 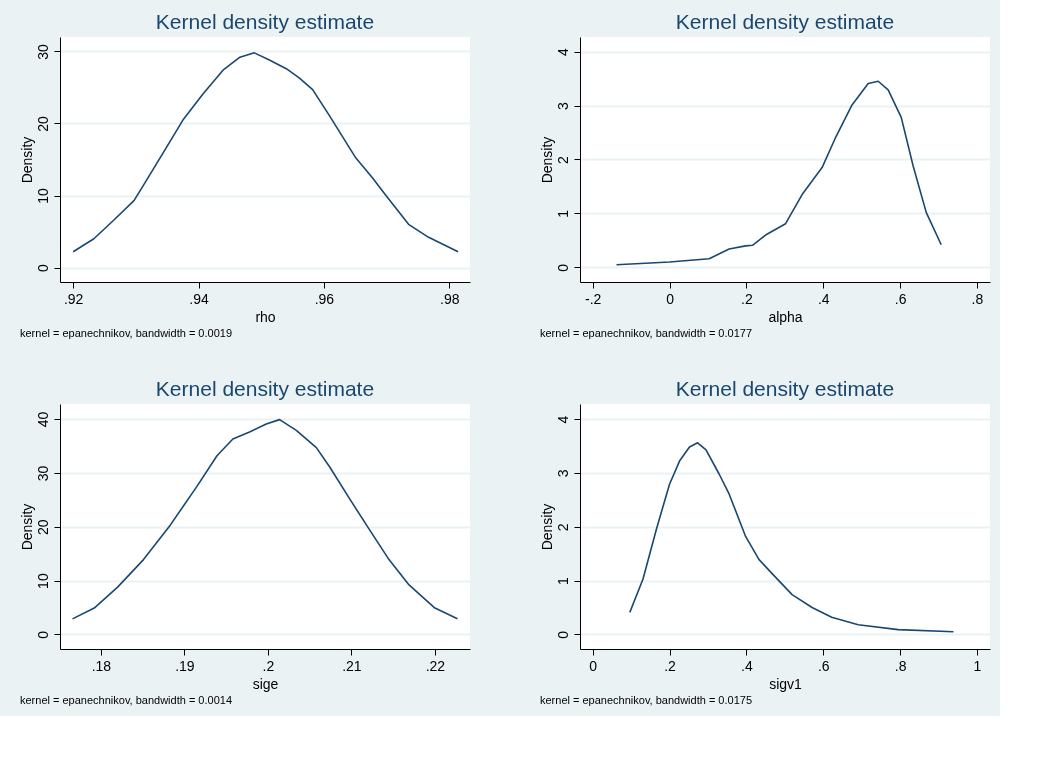 I want to click on text: kernel = epanechnikov, bandwidth = 0.0177, so click(x=646, y=333).